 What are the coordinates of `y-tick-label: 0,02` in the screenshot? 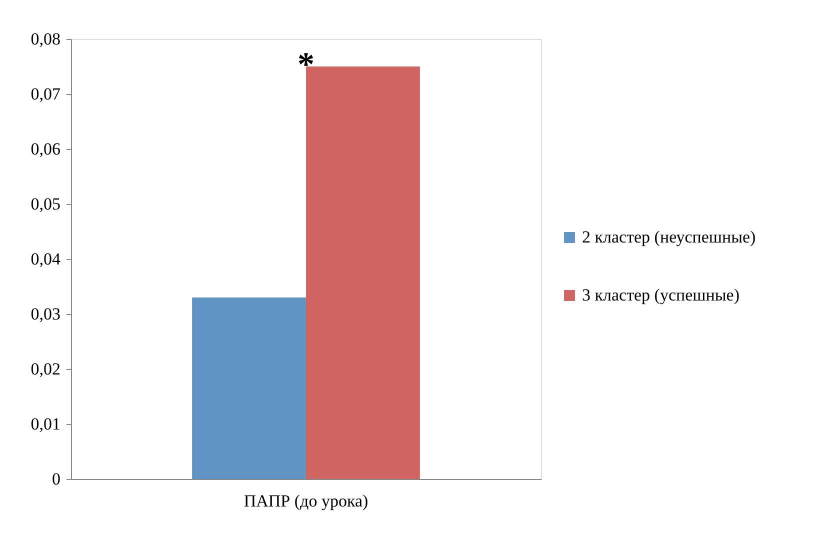 It's located at (45, 369).